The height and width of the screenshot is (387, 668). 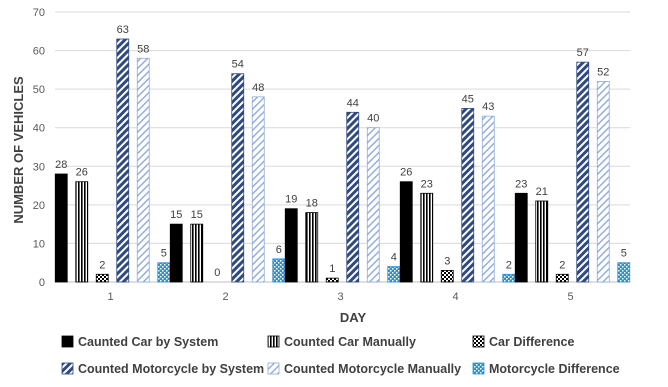 I want to click on data-label: 1, so click(x=332, y=269).